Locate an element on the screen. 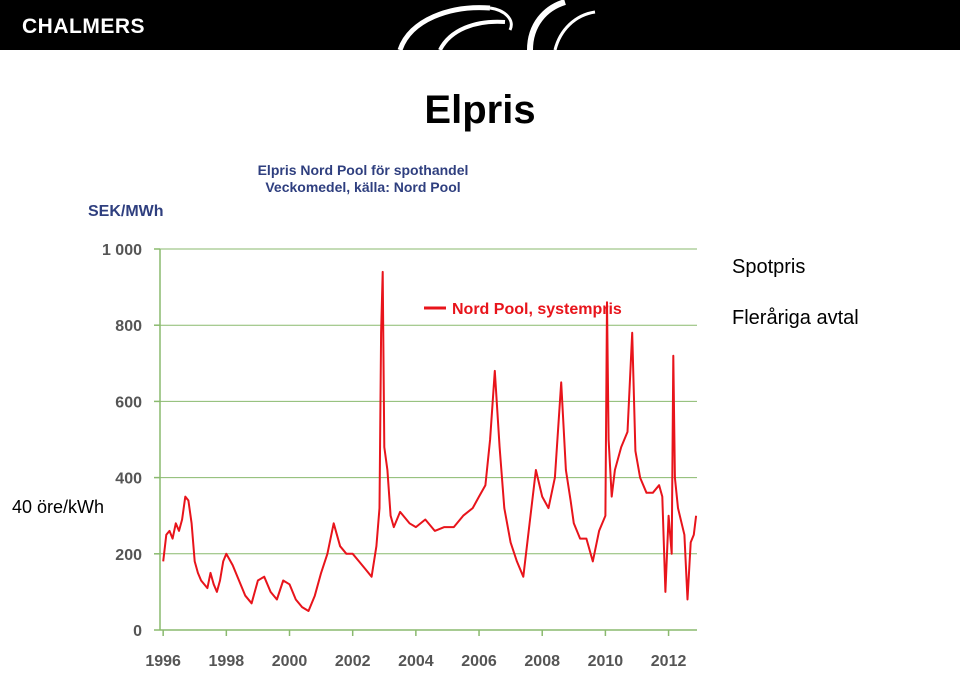 The image size is (960, 675). y-tick-label: 200 is located at coordinates (128, 555).